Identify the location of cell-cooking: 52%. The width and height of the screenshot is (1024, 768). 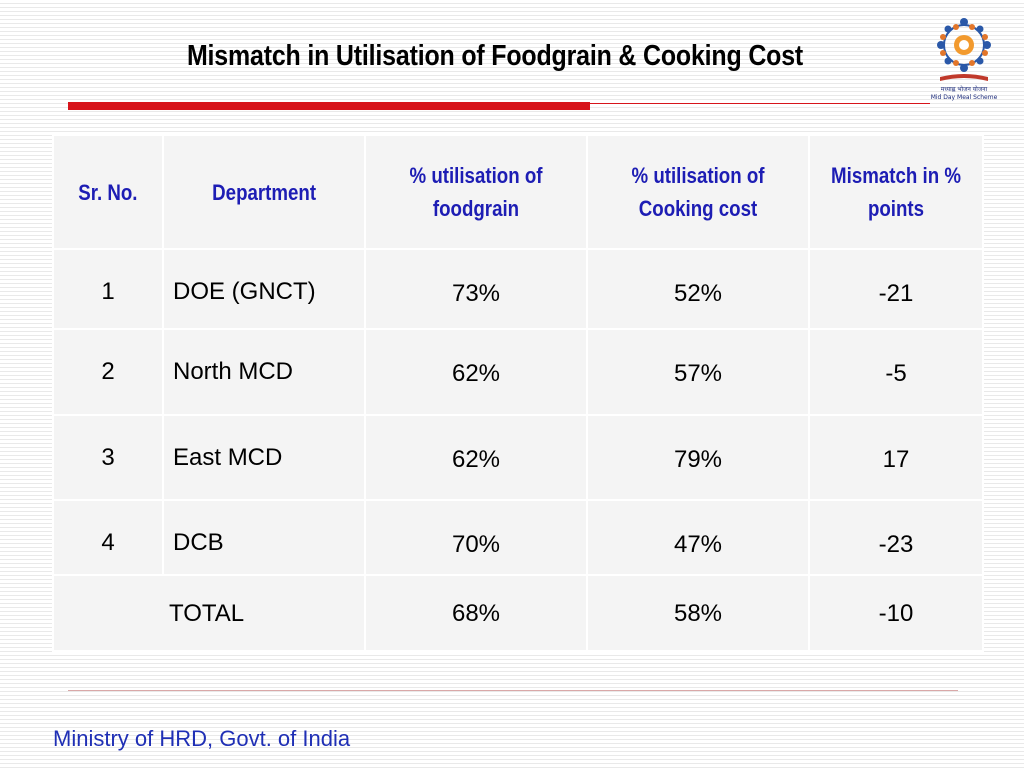
(698, 289).